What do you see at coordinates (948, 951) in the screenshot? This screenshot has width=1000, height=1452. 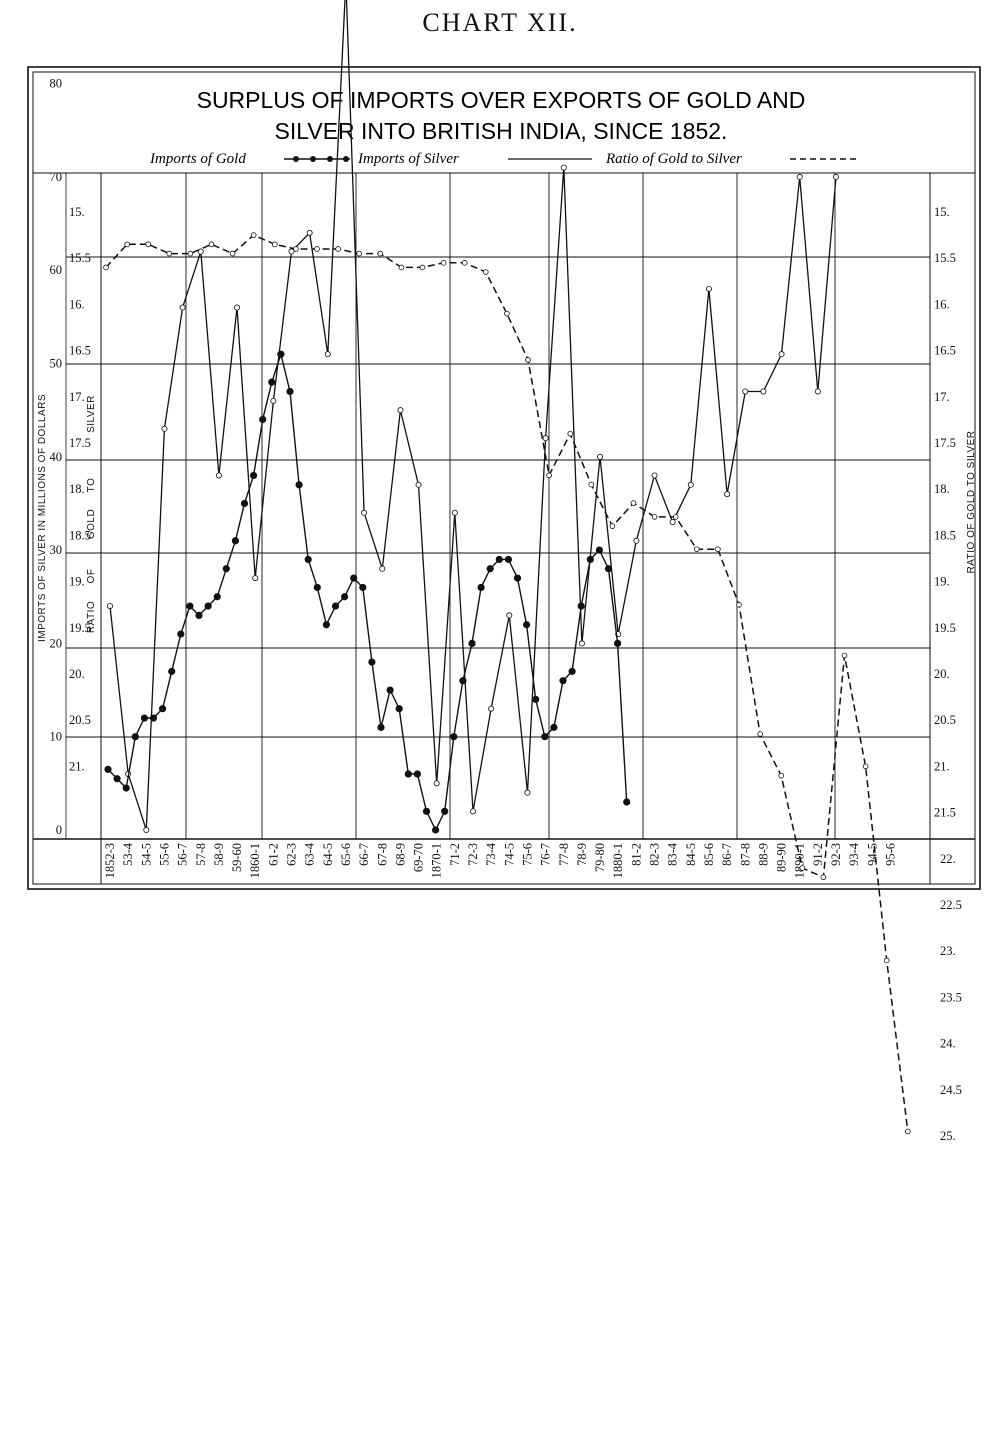 I see `y-tick-label-right: 23.` at bounding box center [948, 951].